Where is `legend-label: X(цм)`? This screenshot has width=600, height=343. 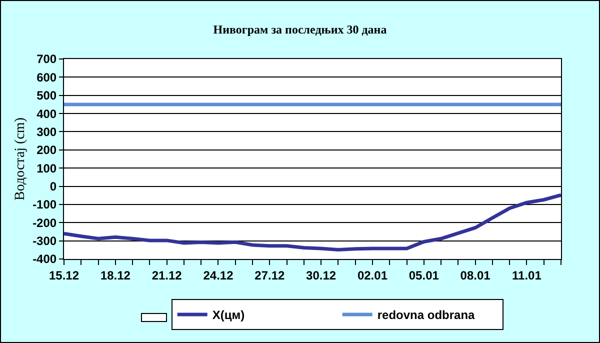 legend-label: X(цм) is located at coordinates (228, 315).